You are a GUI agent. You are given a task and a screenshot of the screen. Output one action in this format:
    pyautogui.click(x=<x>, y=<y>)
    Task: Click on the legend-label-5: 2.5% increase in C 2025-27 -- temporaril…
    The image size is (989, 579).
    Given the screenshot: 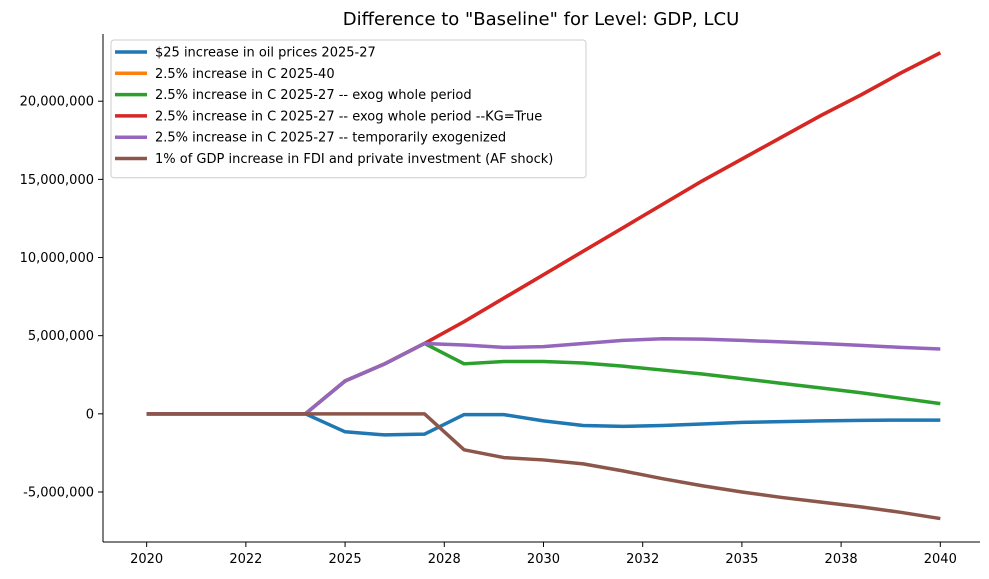 What is the action you would take?
    pyautogui.click(x=330, y=138)
    